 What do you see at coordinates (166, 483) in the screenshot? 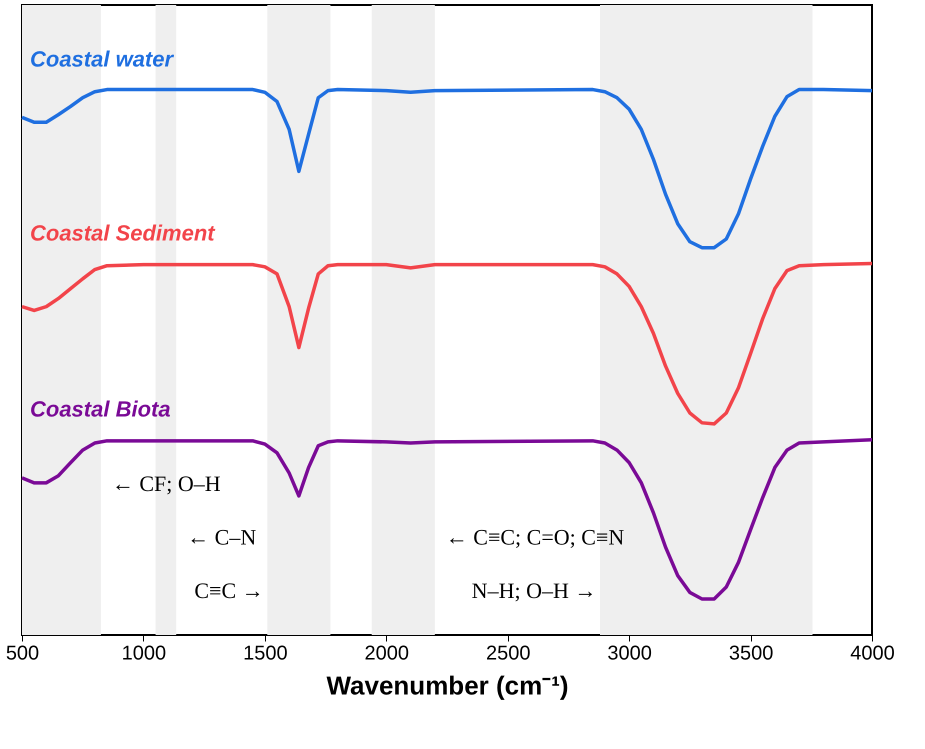
I see `band-label: ← CF; O–H` at bounding box center [166, 483].